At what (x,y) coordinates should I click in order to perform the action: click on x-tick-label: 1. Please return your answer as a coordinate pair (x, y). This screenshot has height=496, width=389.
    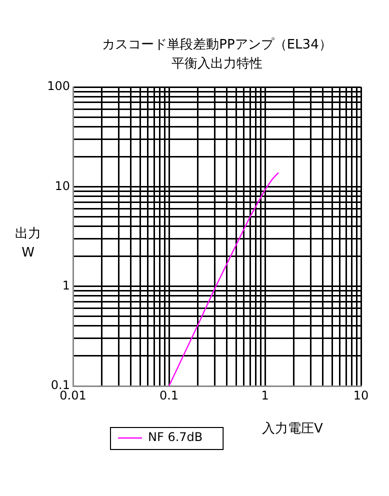
    Looking at the image, I should click on (265, 395).